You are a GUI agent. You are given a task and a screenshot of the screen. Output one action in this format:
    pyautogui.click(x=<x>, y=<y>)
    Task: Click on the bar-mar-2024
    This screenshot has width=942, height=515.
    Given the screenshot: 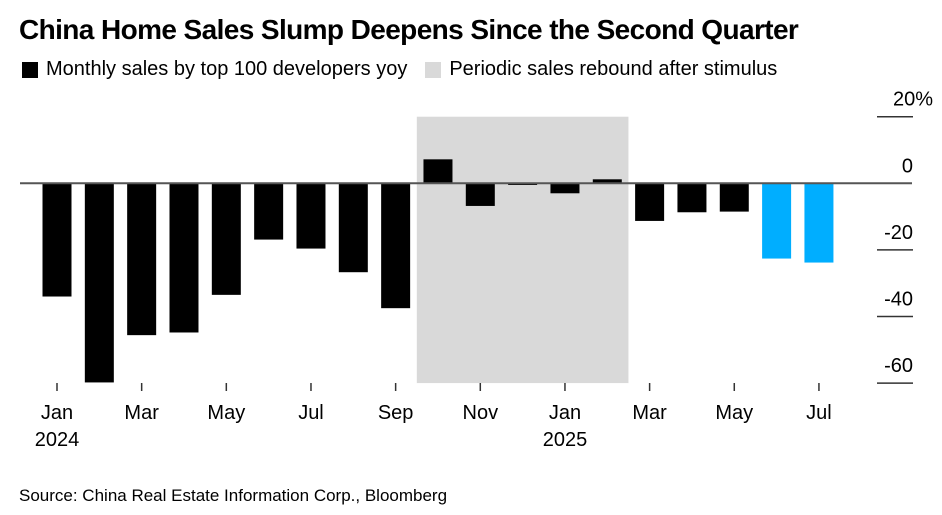 What is the action you would take?
    pyautogui.click(x=142, y=259)
    